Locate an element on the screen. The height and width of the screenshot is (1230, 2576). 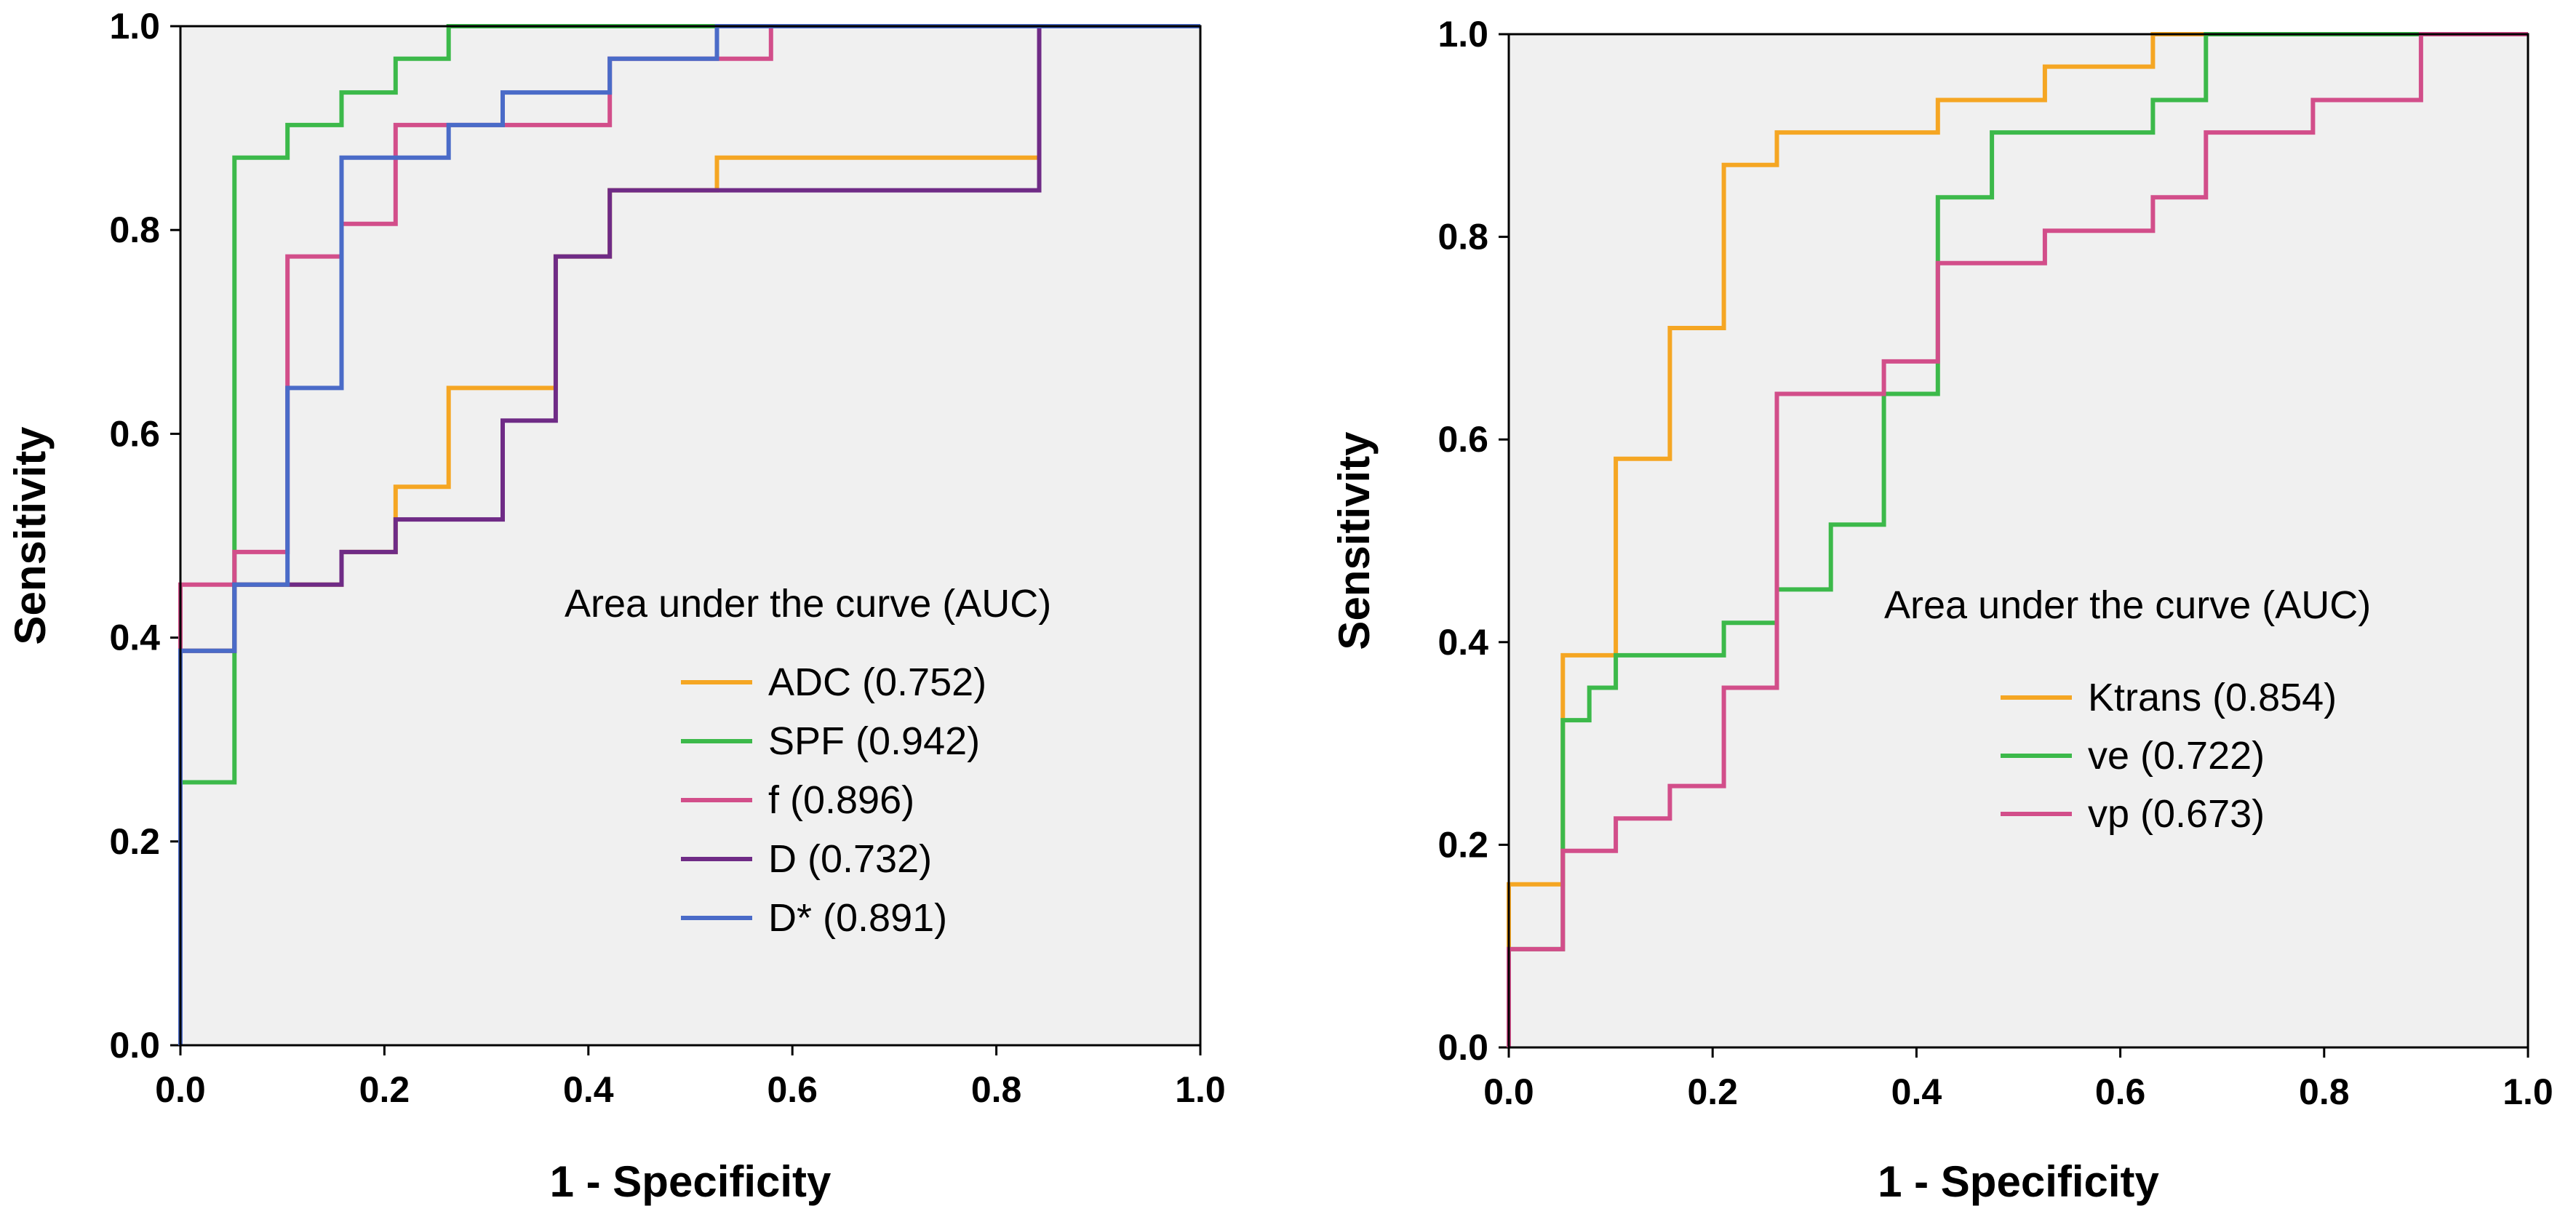
legend-label: ve (0.722) is located at coordinates (2176, 756).